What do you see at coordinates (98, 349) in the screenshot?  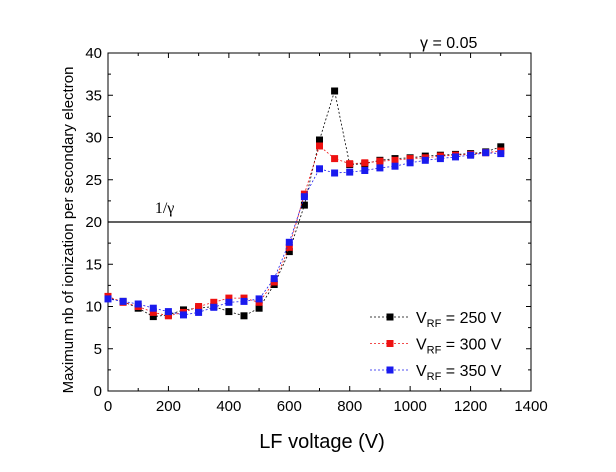 I see `y-tick-label: 5` at bounding box center [98, 349].